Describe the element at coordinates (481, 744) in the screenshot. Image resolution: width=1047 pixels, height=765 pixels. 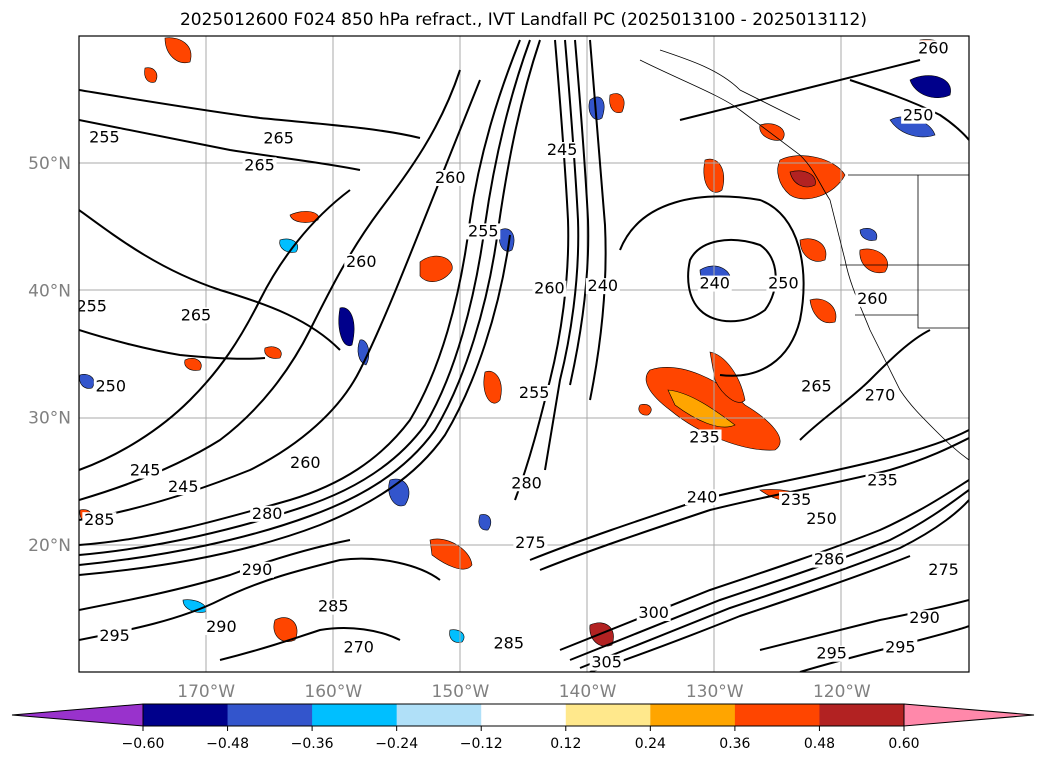
I see `colorbar-tick-label: −0.12` at that location.